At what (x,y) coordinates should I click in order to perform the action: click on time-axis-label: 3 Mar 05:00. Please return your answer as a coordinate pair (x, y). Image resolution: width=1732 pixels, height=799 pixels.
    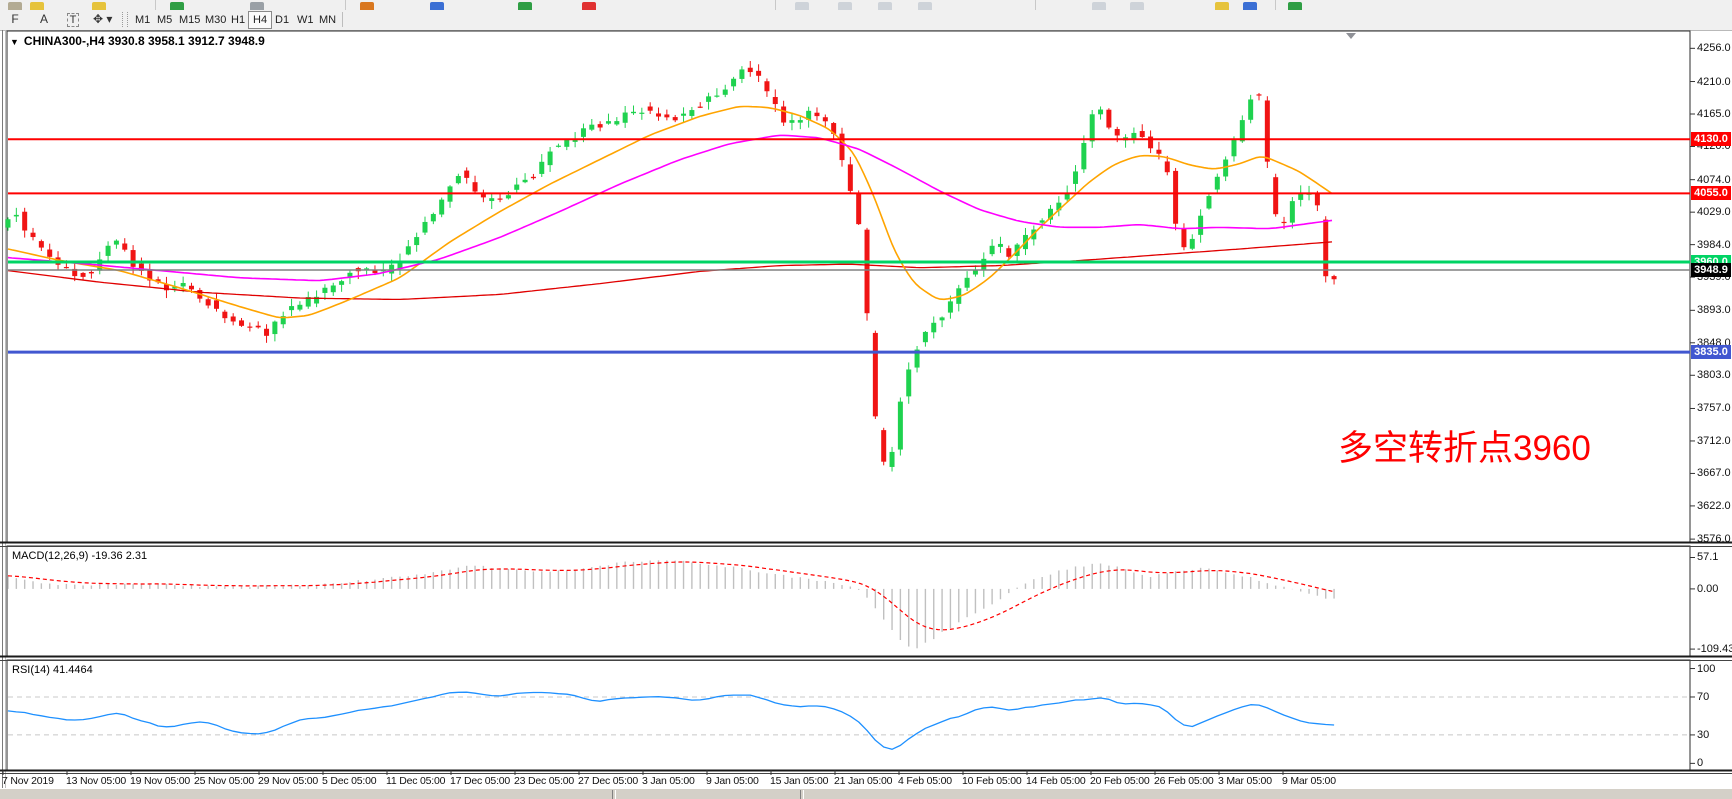
    Looking at the image, I should click on (1245, 781).